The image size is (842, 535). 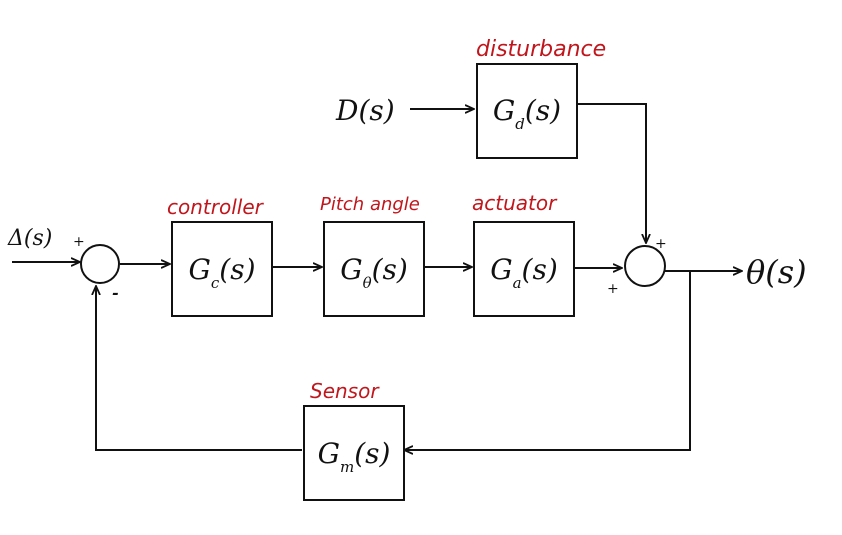 What do you see at coordinates (115, 292) in the screenshot?
I see `input-sum-minus-sign: -` at bounding box center [115, 292].